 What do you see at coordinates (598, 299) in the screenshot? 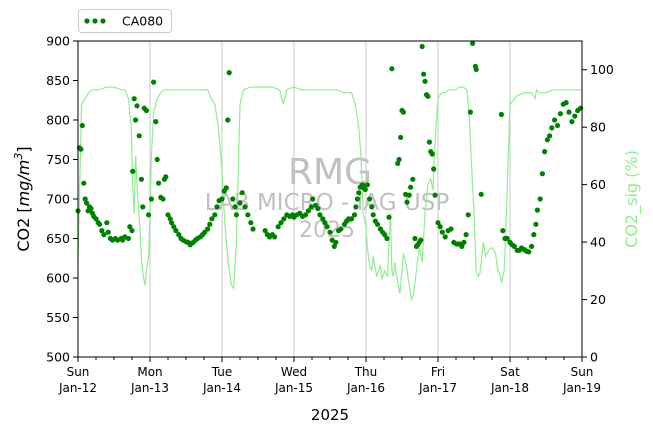
I see `y2-tick-label: 20` at bounding box center [598, 299].